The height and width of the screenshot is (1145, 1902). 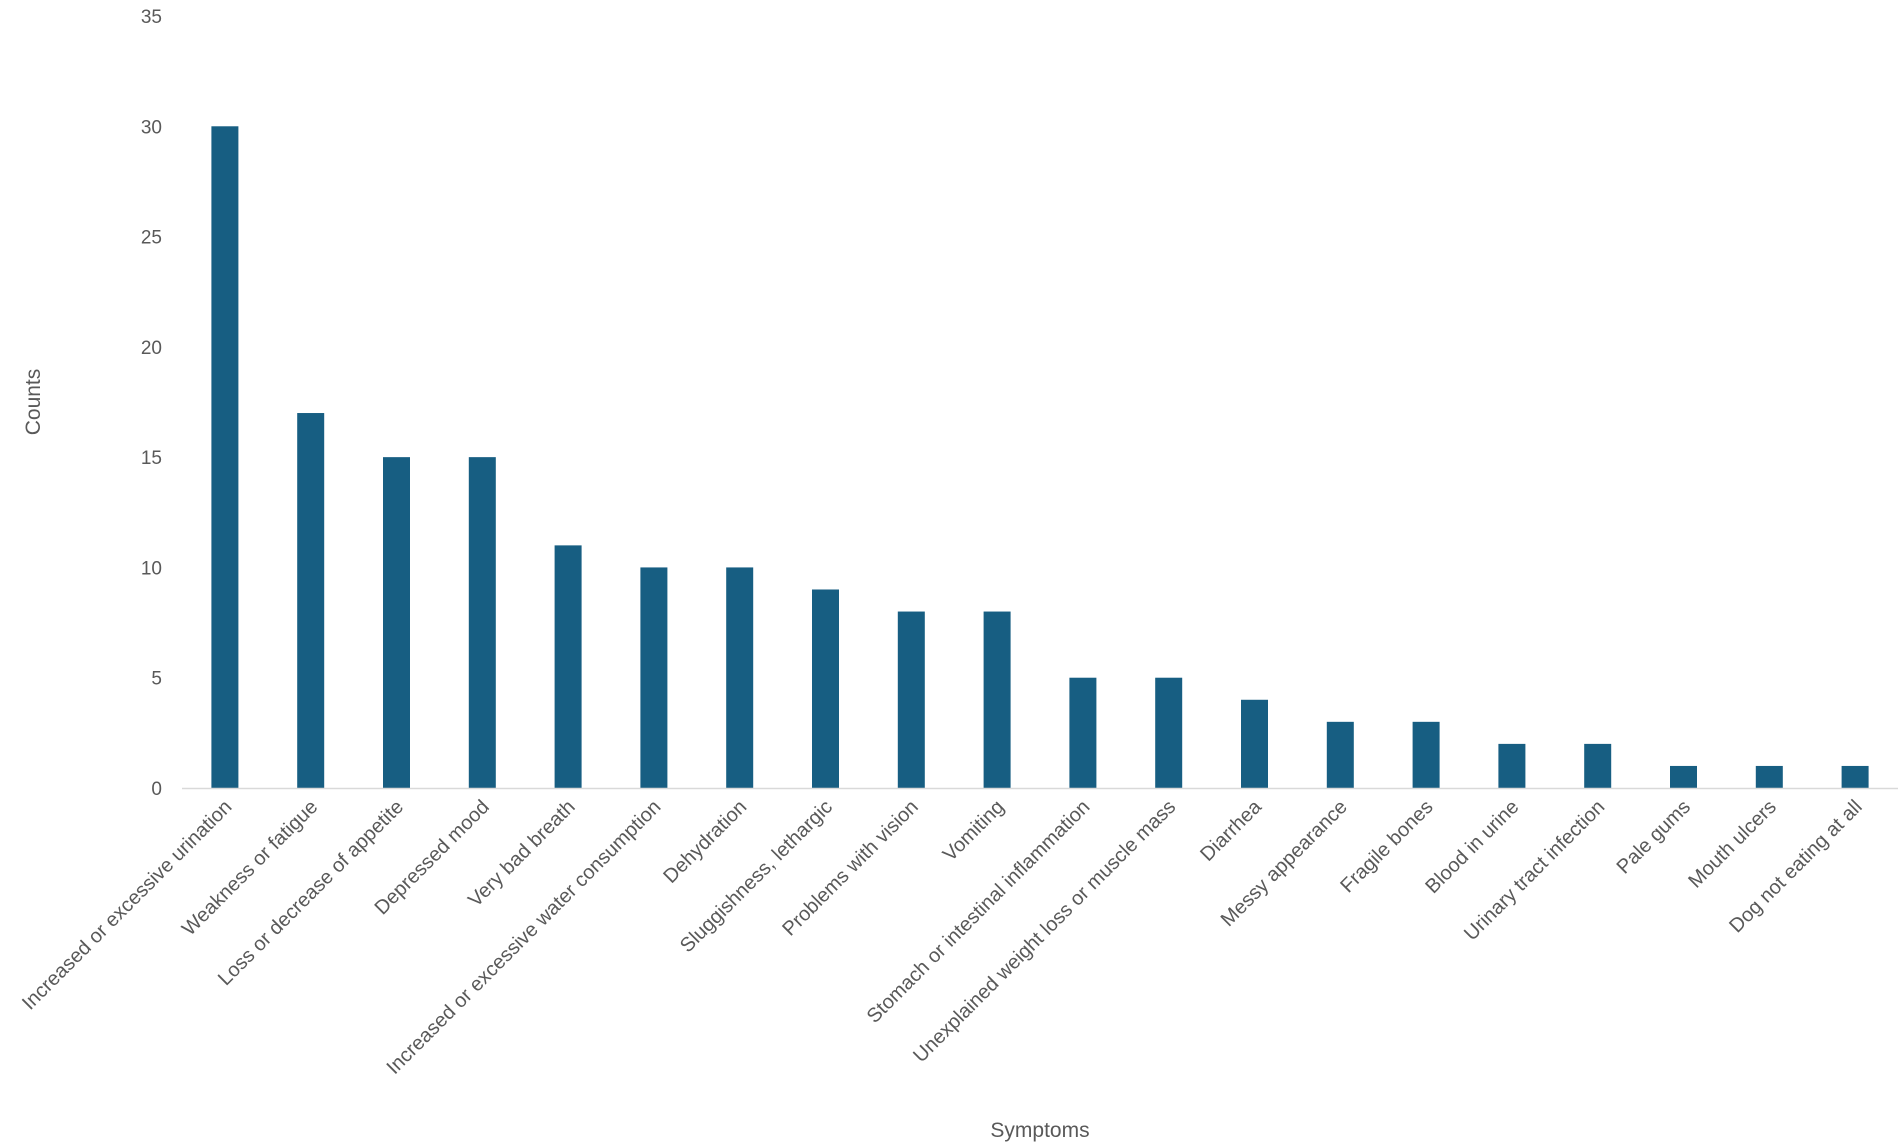 I want to click on x-category-label: Diarrhea, so click(x=1231, y=830).